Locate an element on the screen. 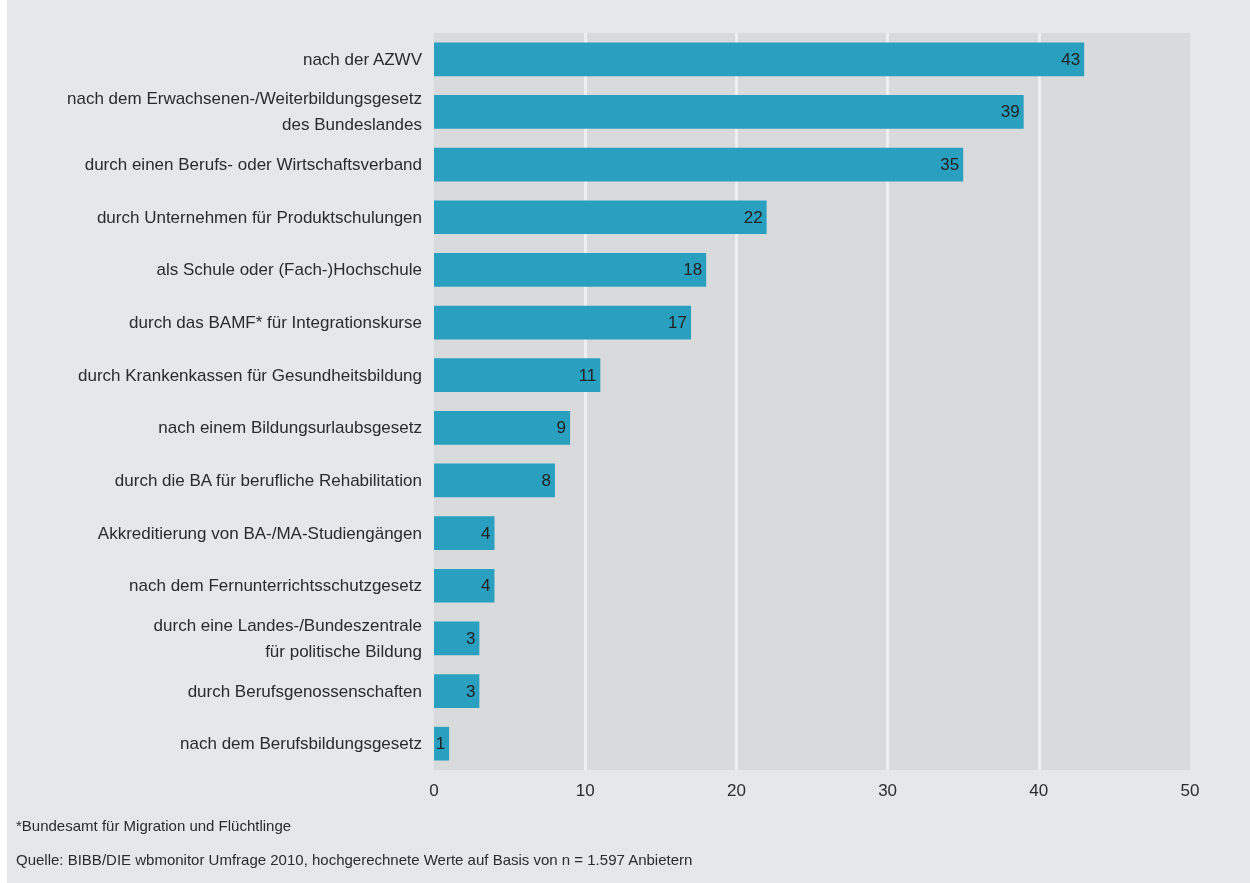  y-tick-label: nach einem Bildungsurlaubsgesetz is located at coordinates (290, 428).